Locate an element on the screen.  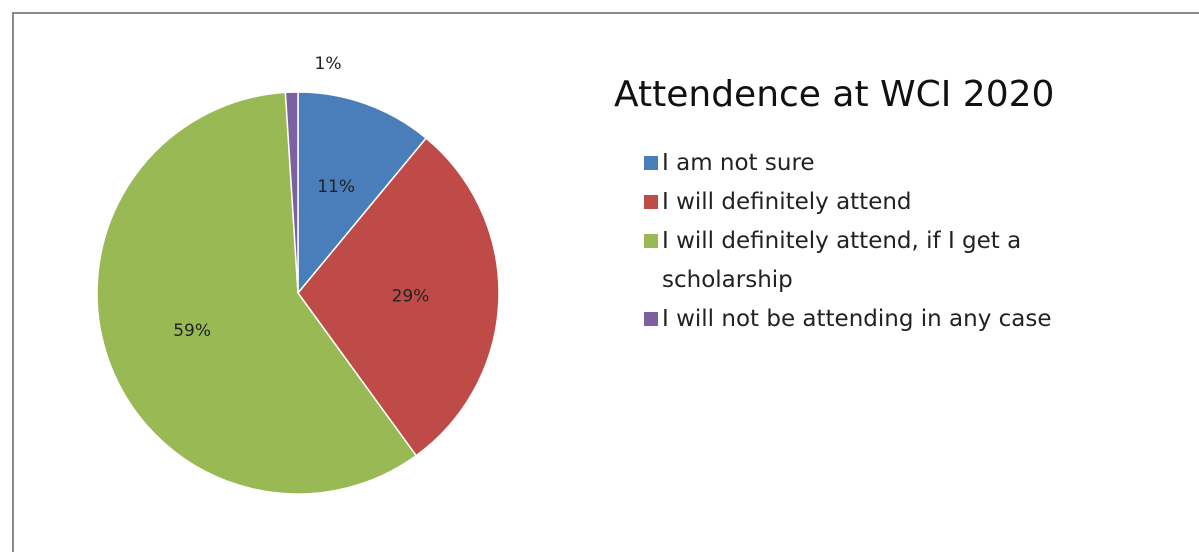
legend-label: I will definitely attend is located at coordinates (787, 202).